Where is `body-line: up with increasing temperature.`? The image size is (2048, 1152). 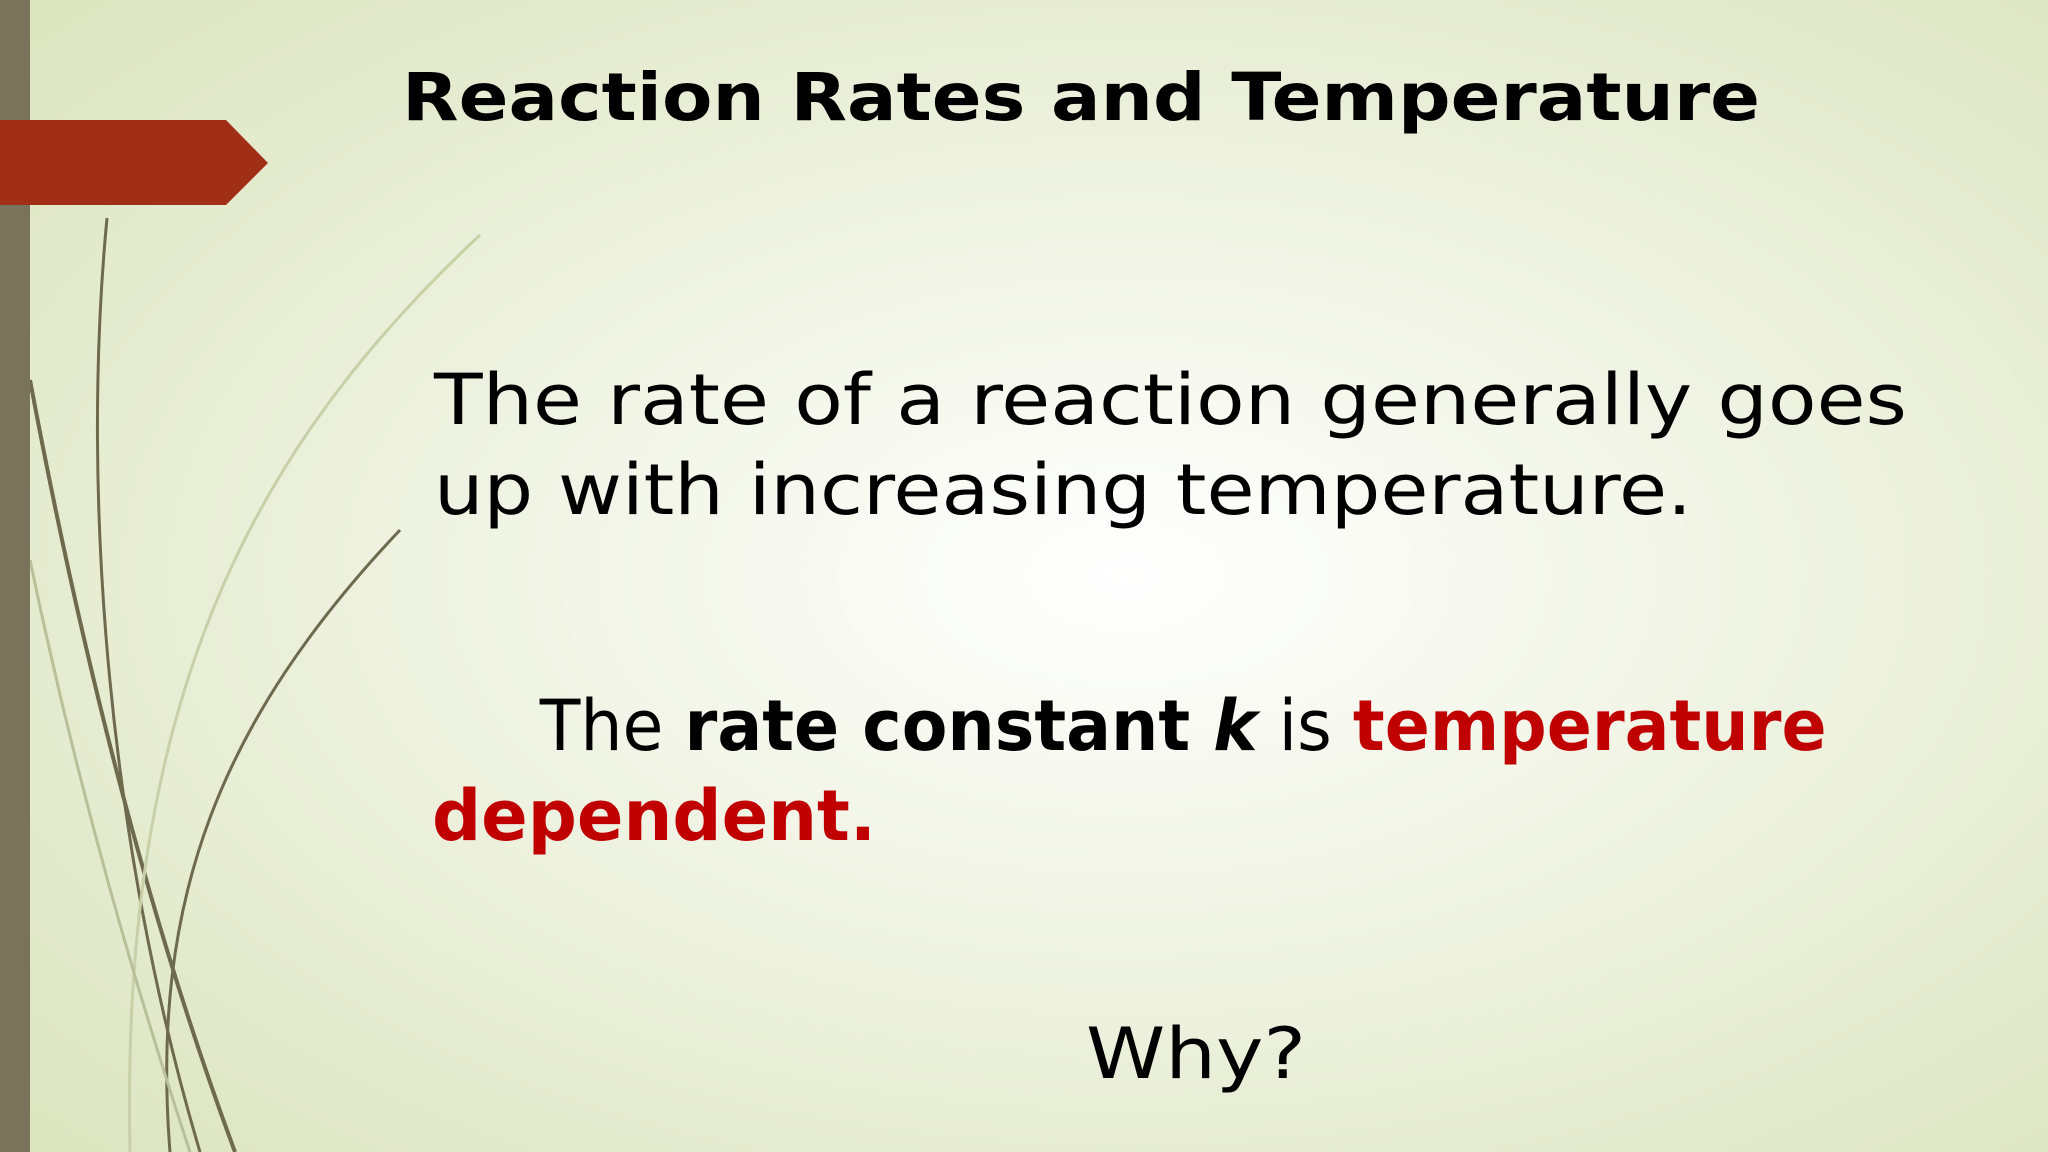 body-line: up with increasing temperature. is located at coordinates (1063, 490).